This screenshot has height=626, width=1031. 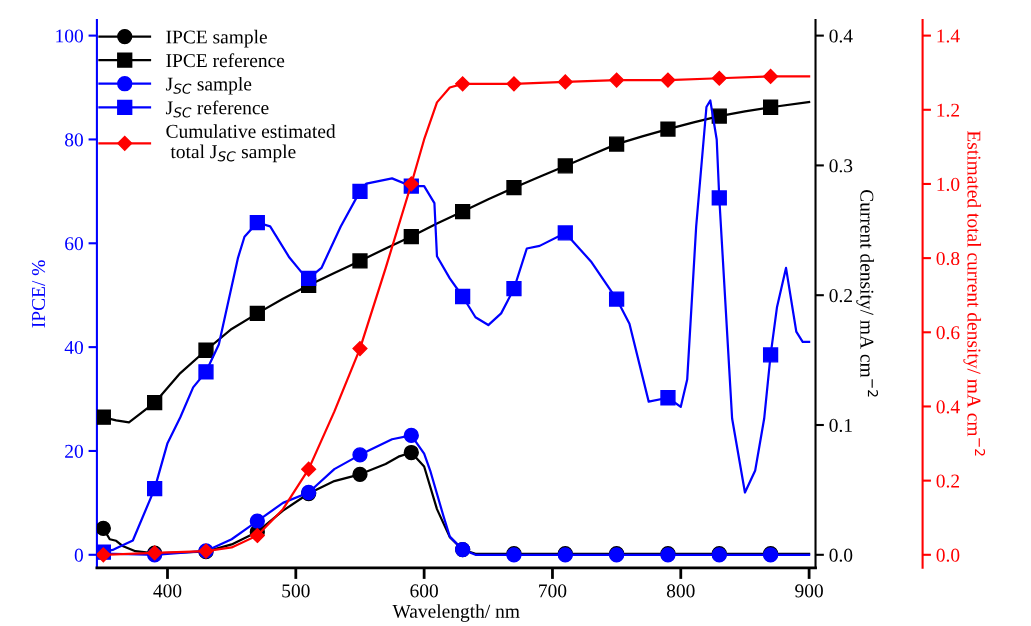 I want to click on y2-tick-label: 0.1, so click(x=840, y=425).